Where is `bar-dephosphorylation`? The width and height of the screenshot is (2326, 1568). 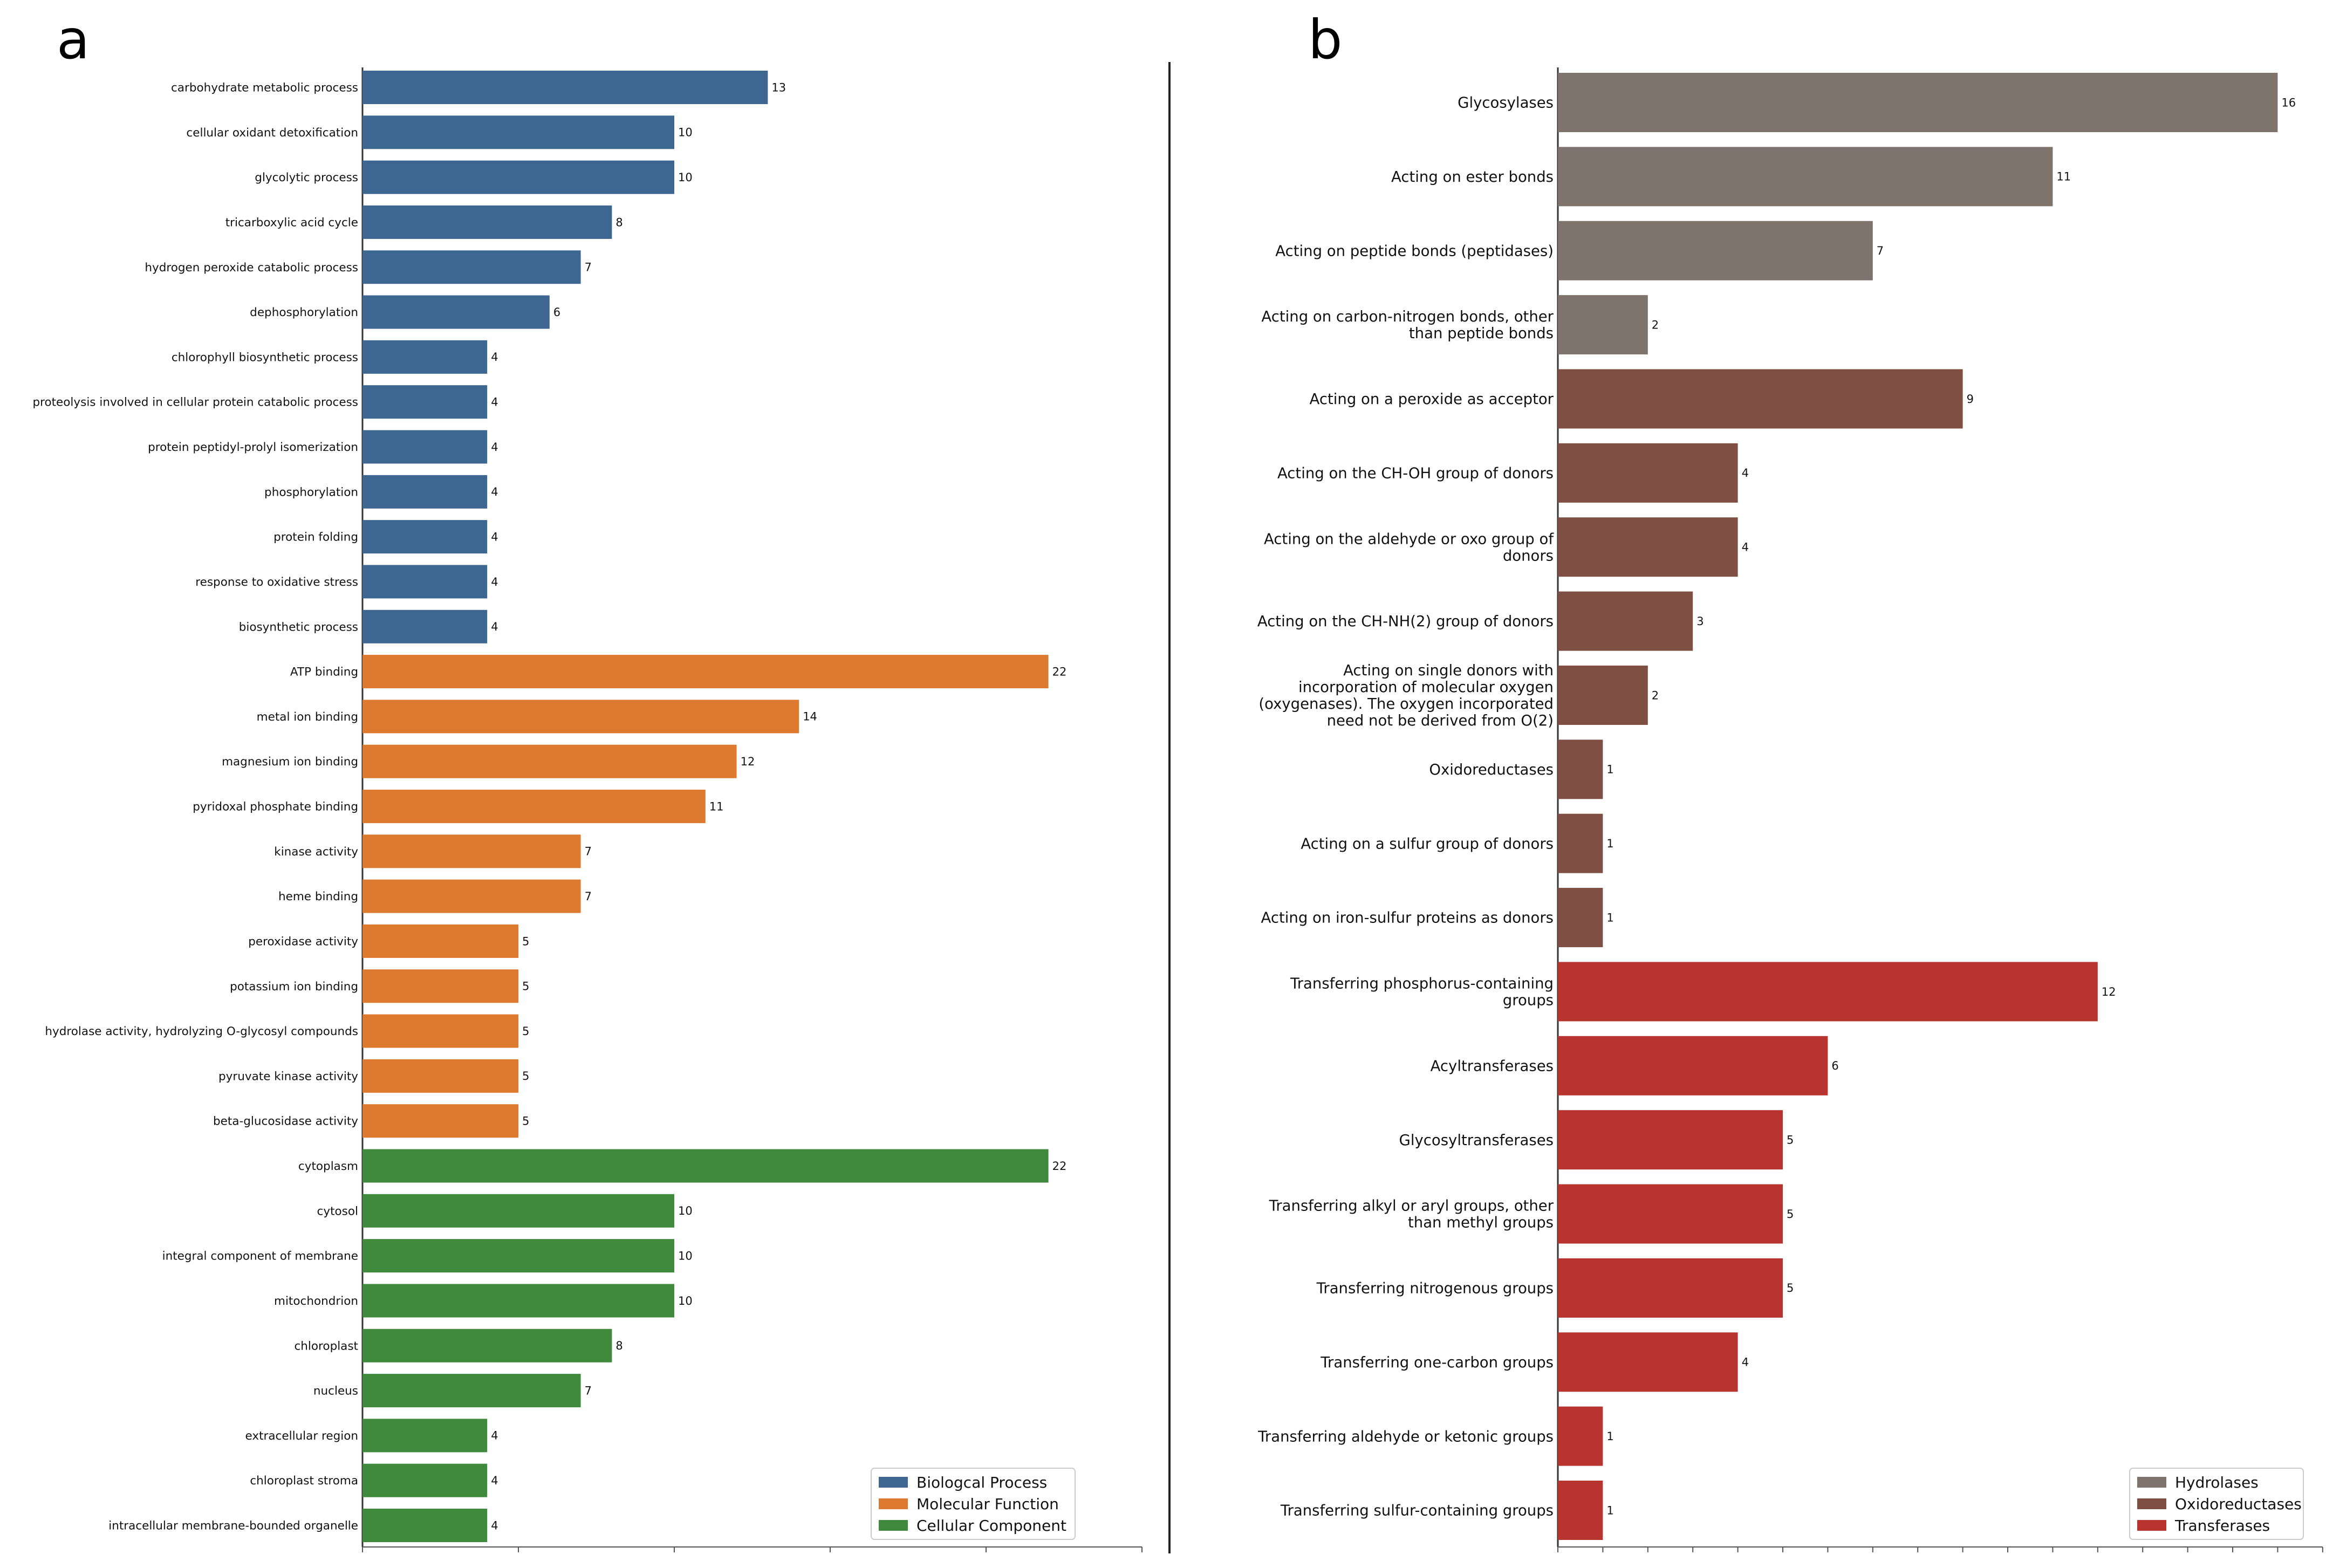
bar-dephosphorylation is located at coordinates (456, 312).